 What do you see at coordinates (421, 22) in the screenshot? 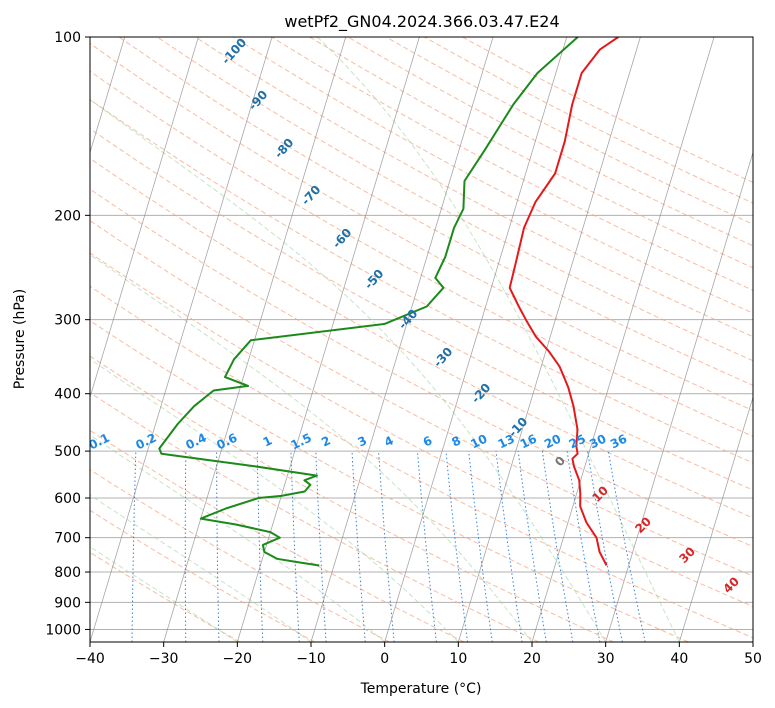
I see `chart-title: wetPf2_GN04.2024.366.03.47.E24` at bounding box center [421, 22].